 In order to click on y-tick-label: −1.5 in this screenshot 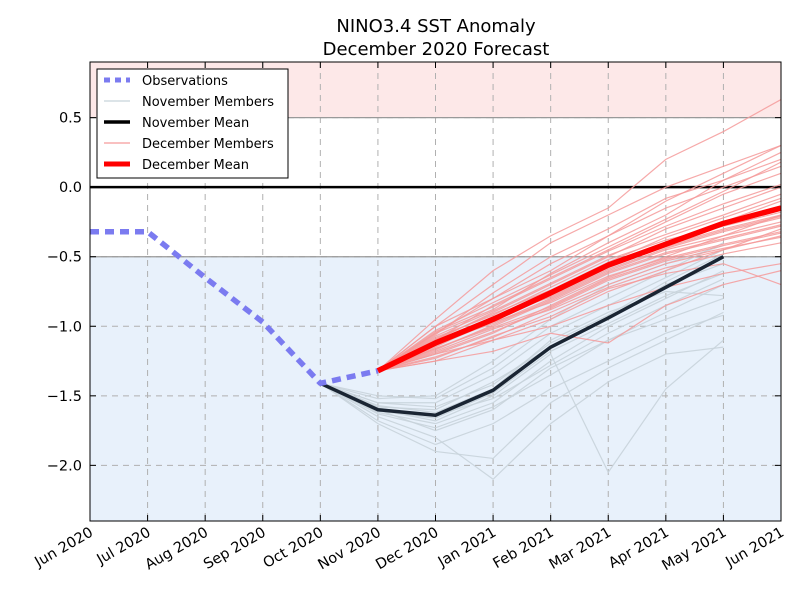, I will do `click(64, 397)`.